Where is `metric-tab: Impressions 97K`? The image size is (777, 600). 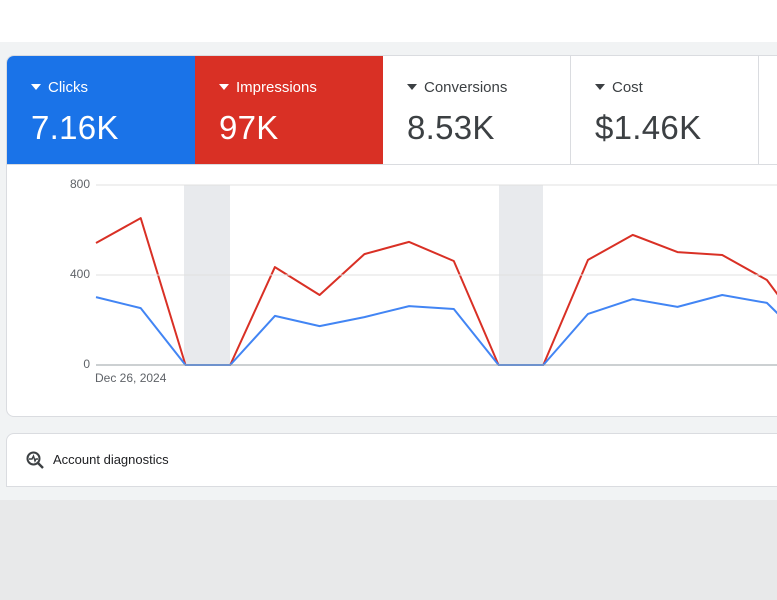 metric-tab: Impressions 97K is located at coordinates (289, 110).